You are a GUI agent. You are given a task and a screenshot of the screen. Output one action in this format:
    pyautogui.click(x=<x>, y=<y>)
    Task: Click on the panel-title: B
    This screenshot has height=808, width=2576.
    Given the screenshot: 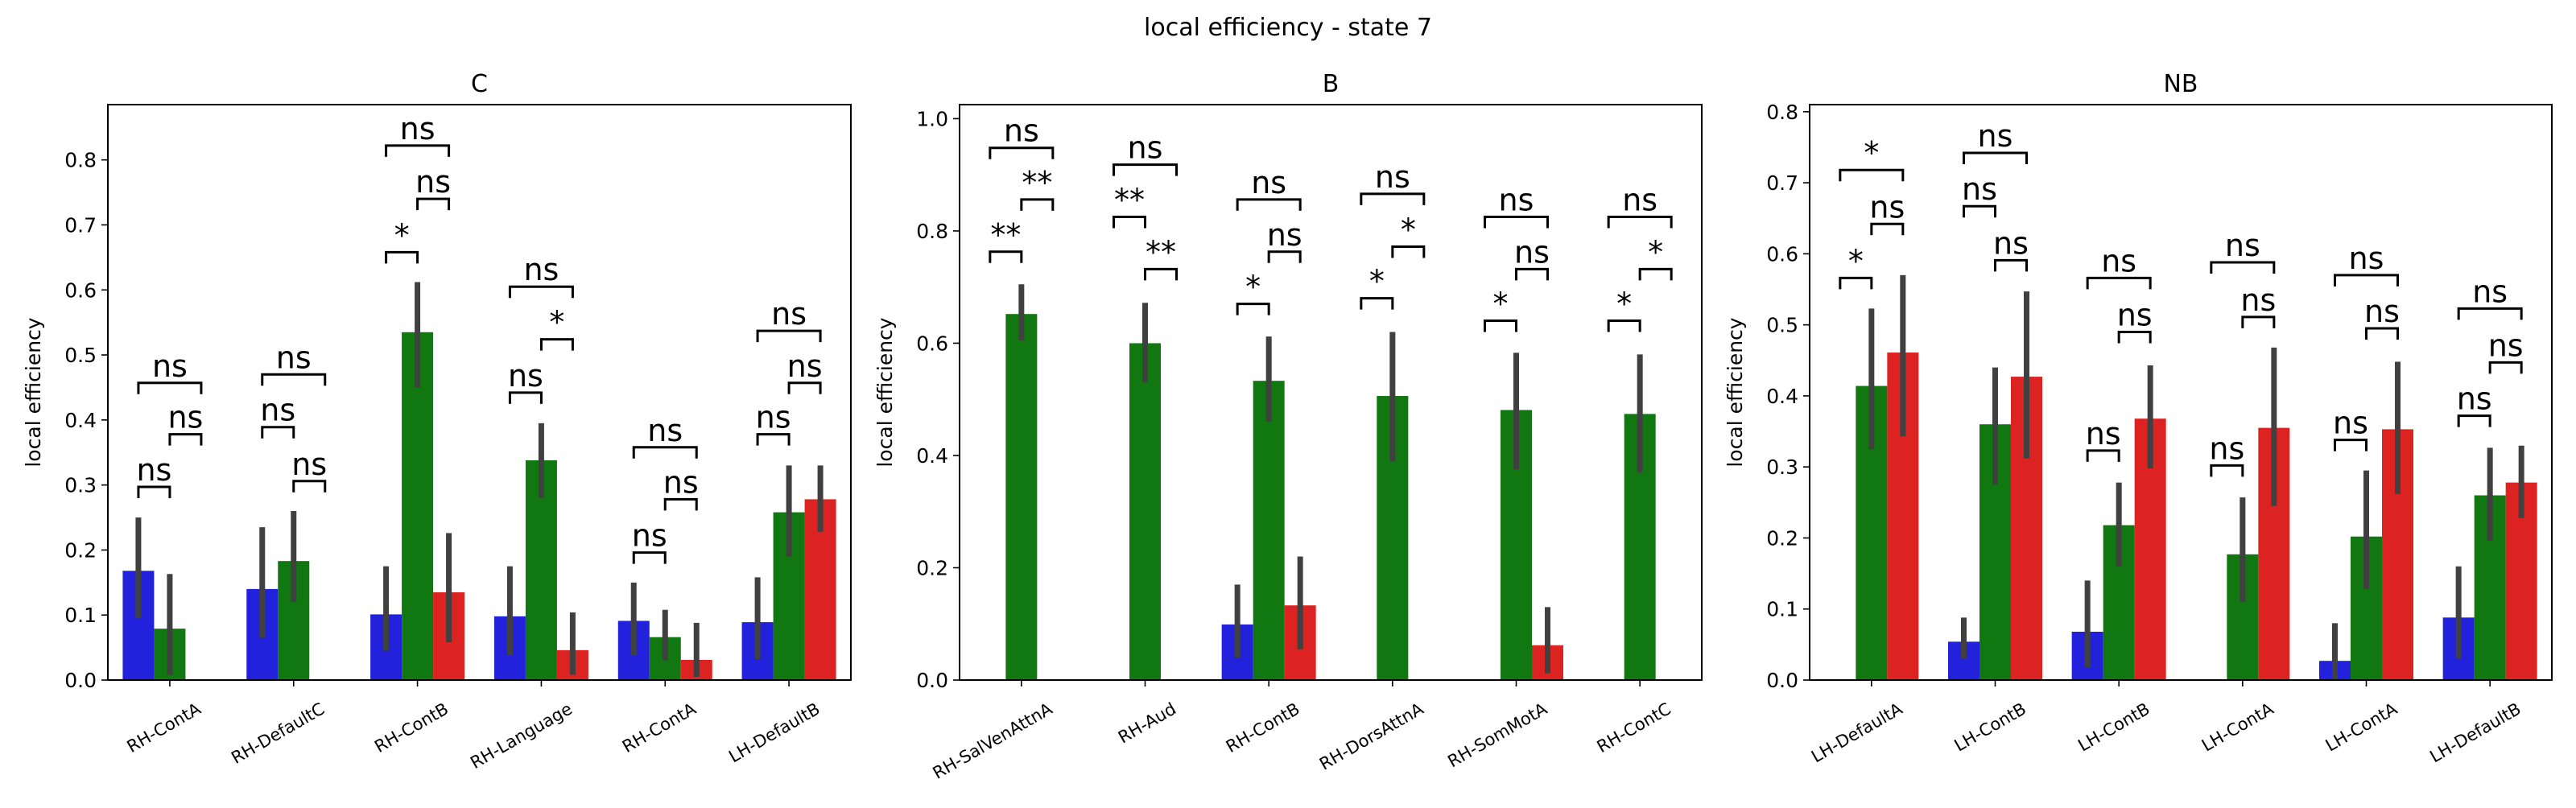 What is the action you would take?
    pyautogui.click(x=1331, y=84)
    